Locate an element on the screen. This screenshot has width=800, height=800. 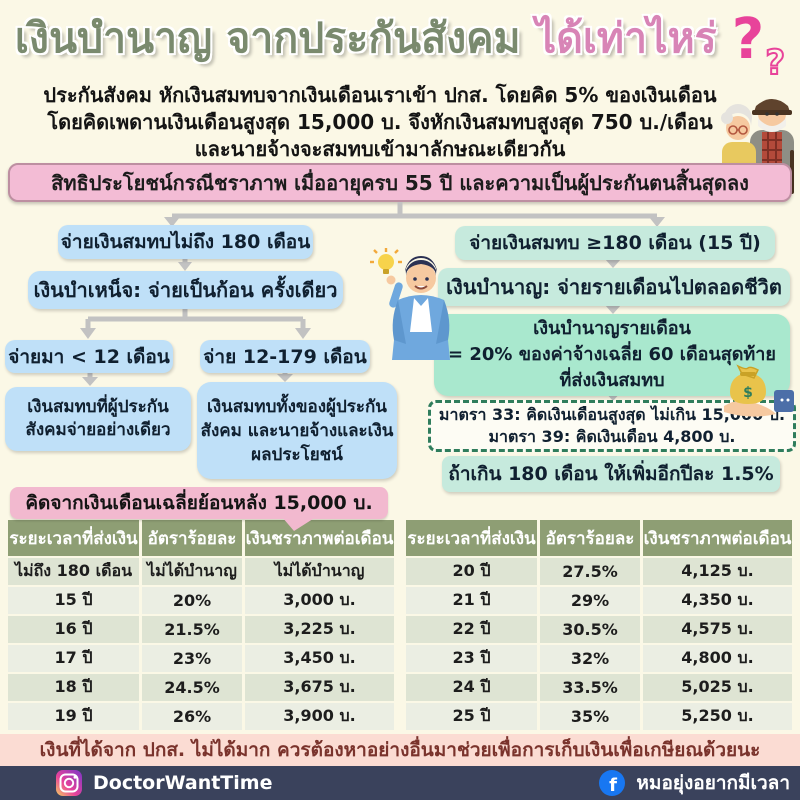
table-row: 25 ปี 35% 5,250 บ. is located at coordinates (599, 717).